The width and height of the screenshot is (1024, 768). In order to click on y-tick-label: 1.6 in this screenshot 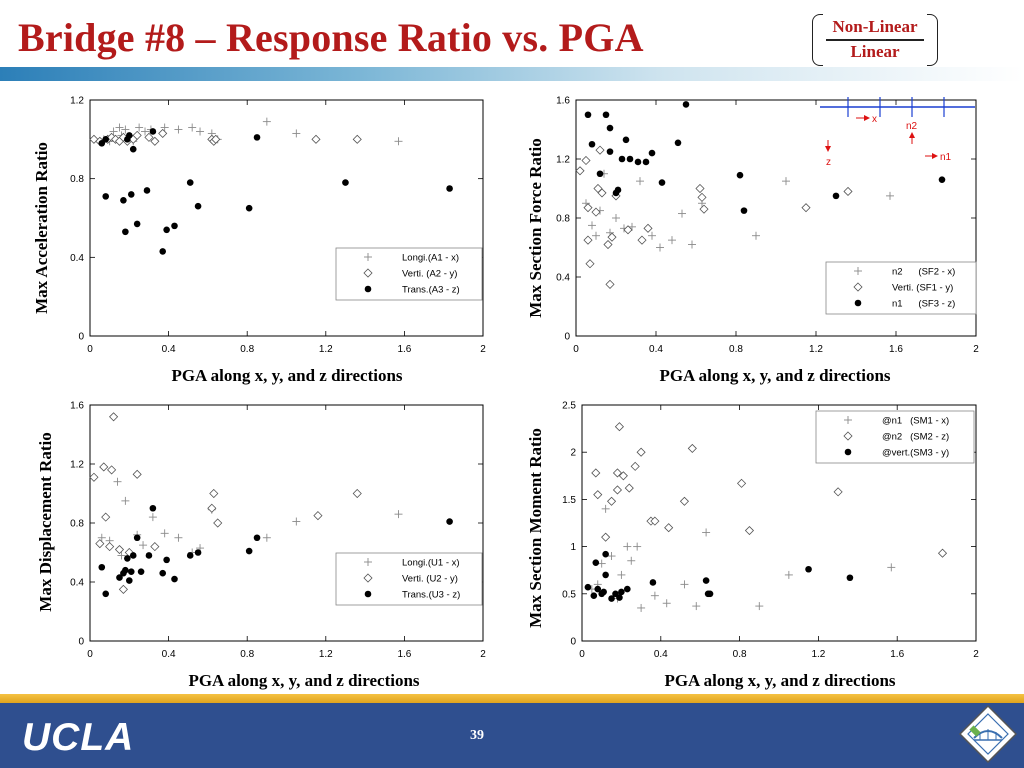, I will do `click(77, 406)`.